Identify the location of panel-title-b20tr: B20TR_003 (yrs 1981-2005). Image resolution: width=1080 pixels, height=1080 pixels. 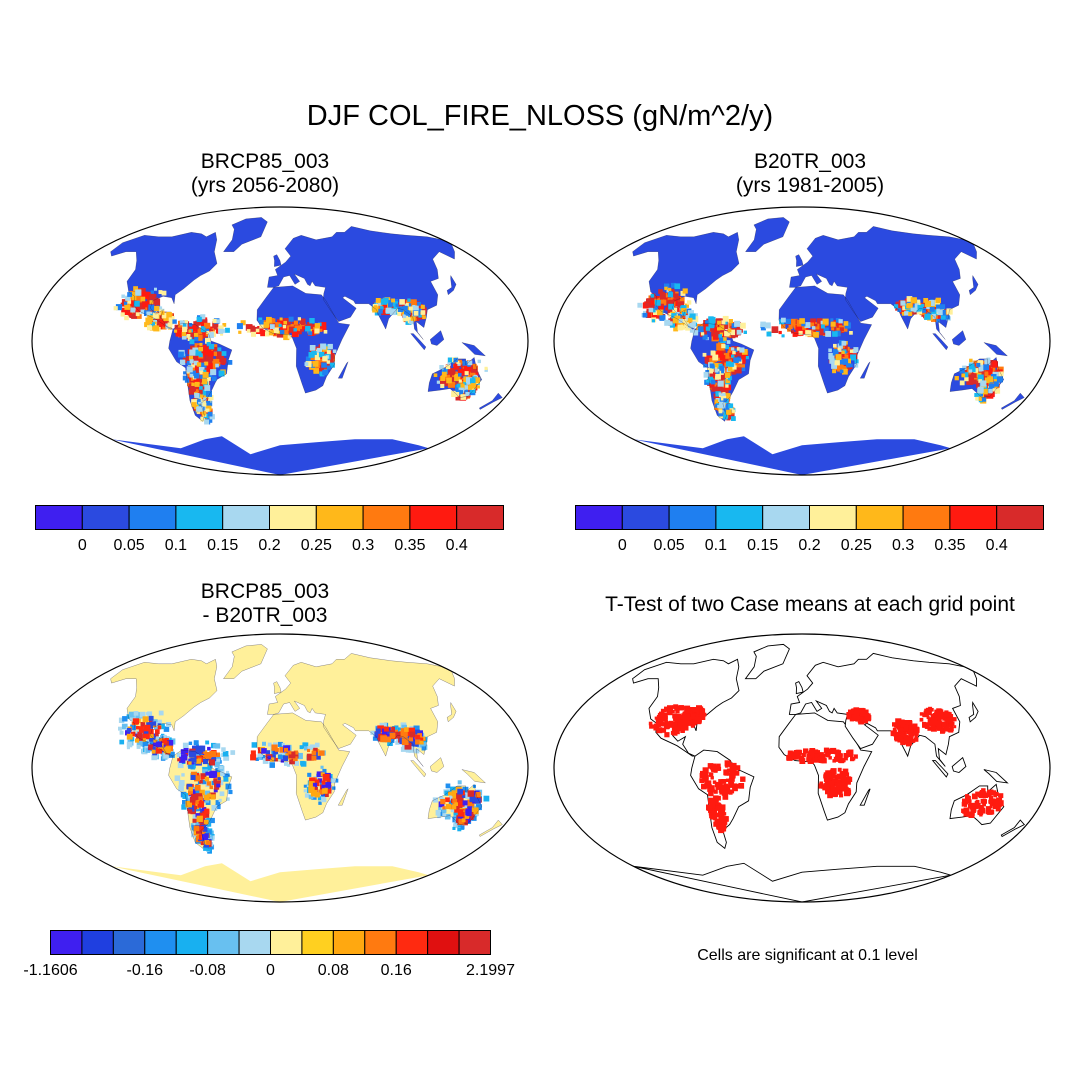
(810, 174).